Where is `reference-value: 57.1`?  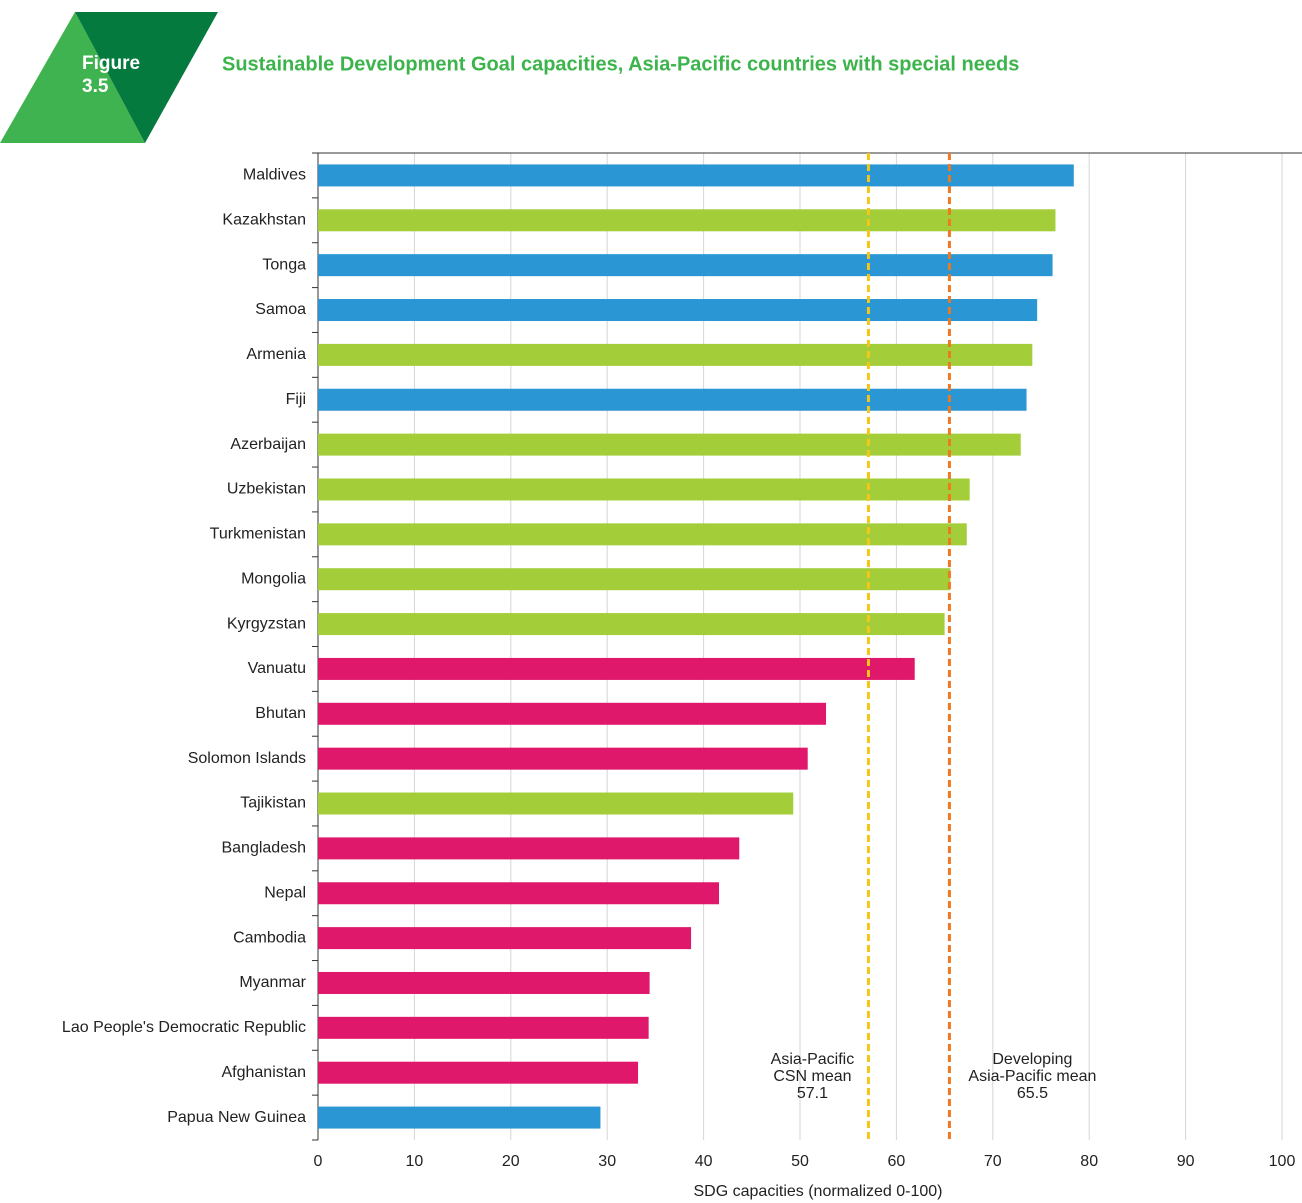 reference-value: 57.1 is located at coordinates (812, 1093).